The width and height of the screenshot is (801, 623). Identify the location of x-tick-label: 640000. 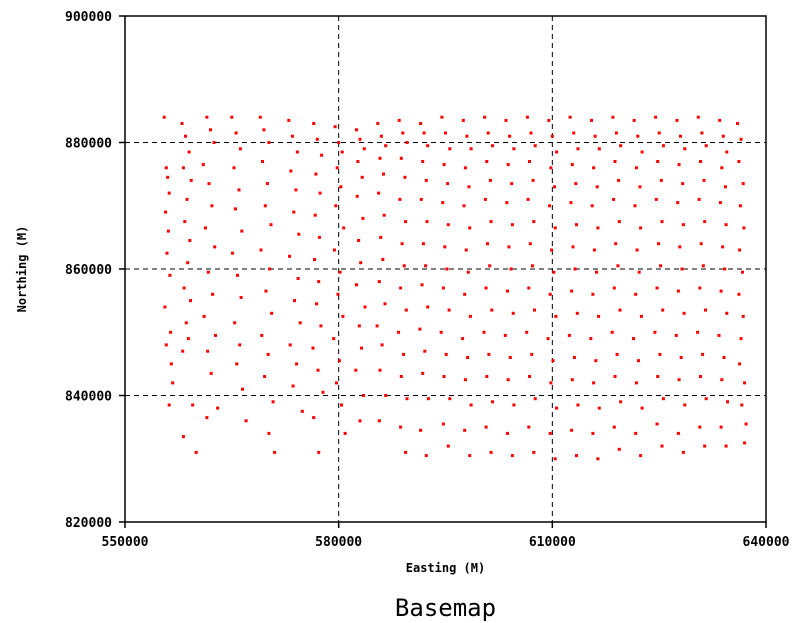
(766, 542).